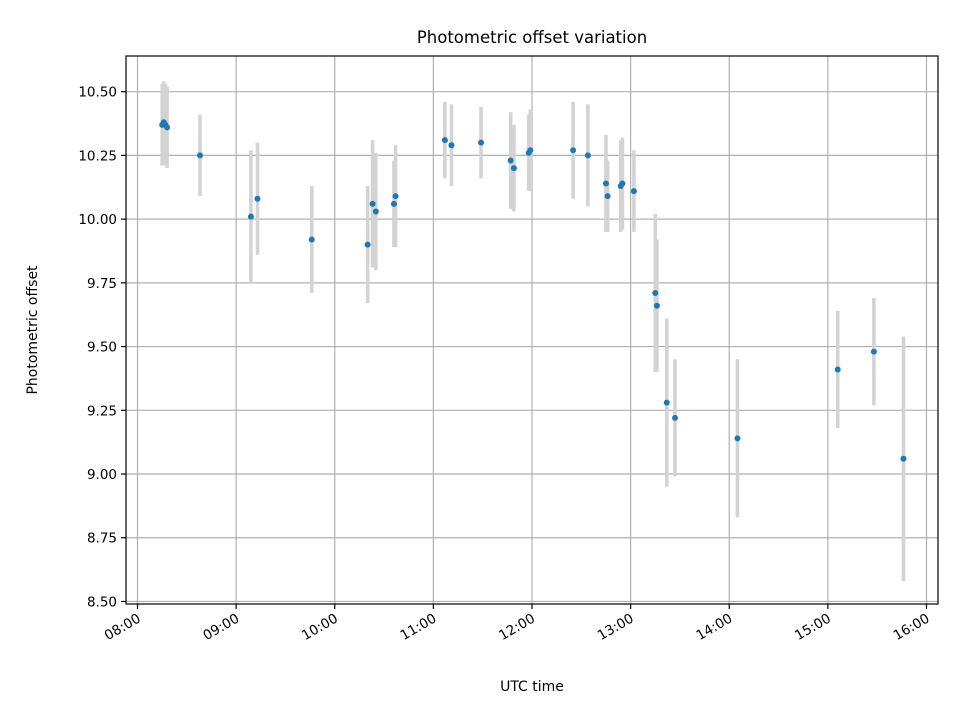 This screenshot has height=720, width=960. What do you see at coordinates (102, 475) in the screenshot?
I see `y-tick-label: 9.00` at bounding box center [102, 475].